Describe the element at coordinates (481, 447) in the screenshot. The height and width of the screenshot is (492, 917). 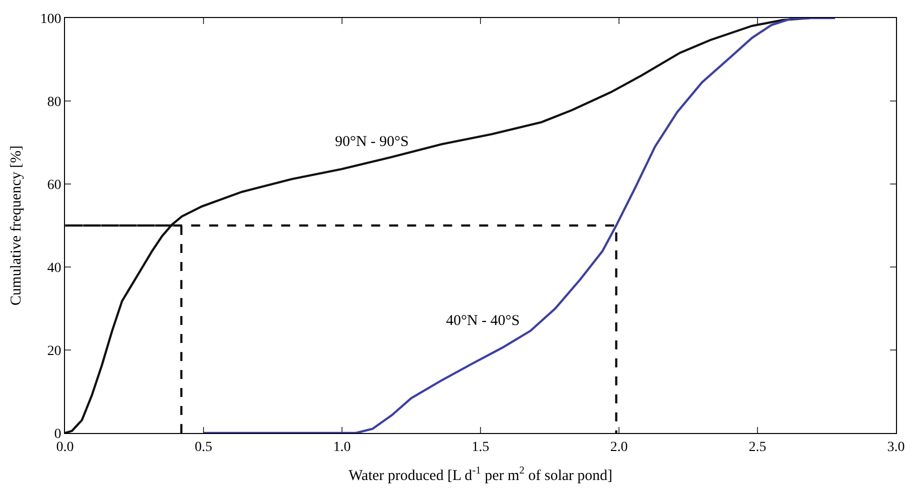
I see `x-tick-label: 1.5` at that location.